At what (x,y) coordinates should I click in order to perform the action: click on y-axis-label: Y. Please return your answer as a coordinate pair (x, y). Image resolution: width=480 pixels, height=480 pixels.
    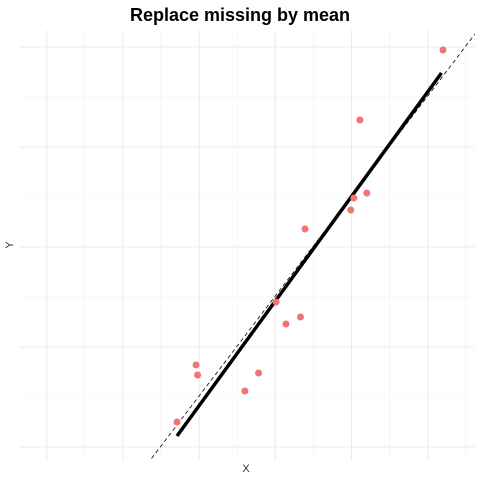
    Looking at the image, I should click on (10, 245).